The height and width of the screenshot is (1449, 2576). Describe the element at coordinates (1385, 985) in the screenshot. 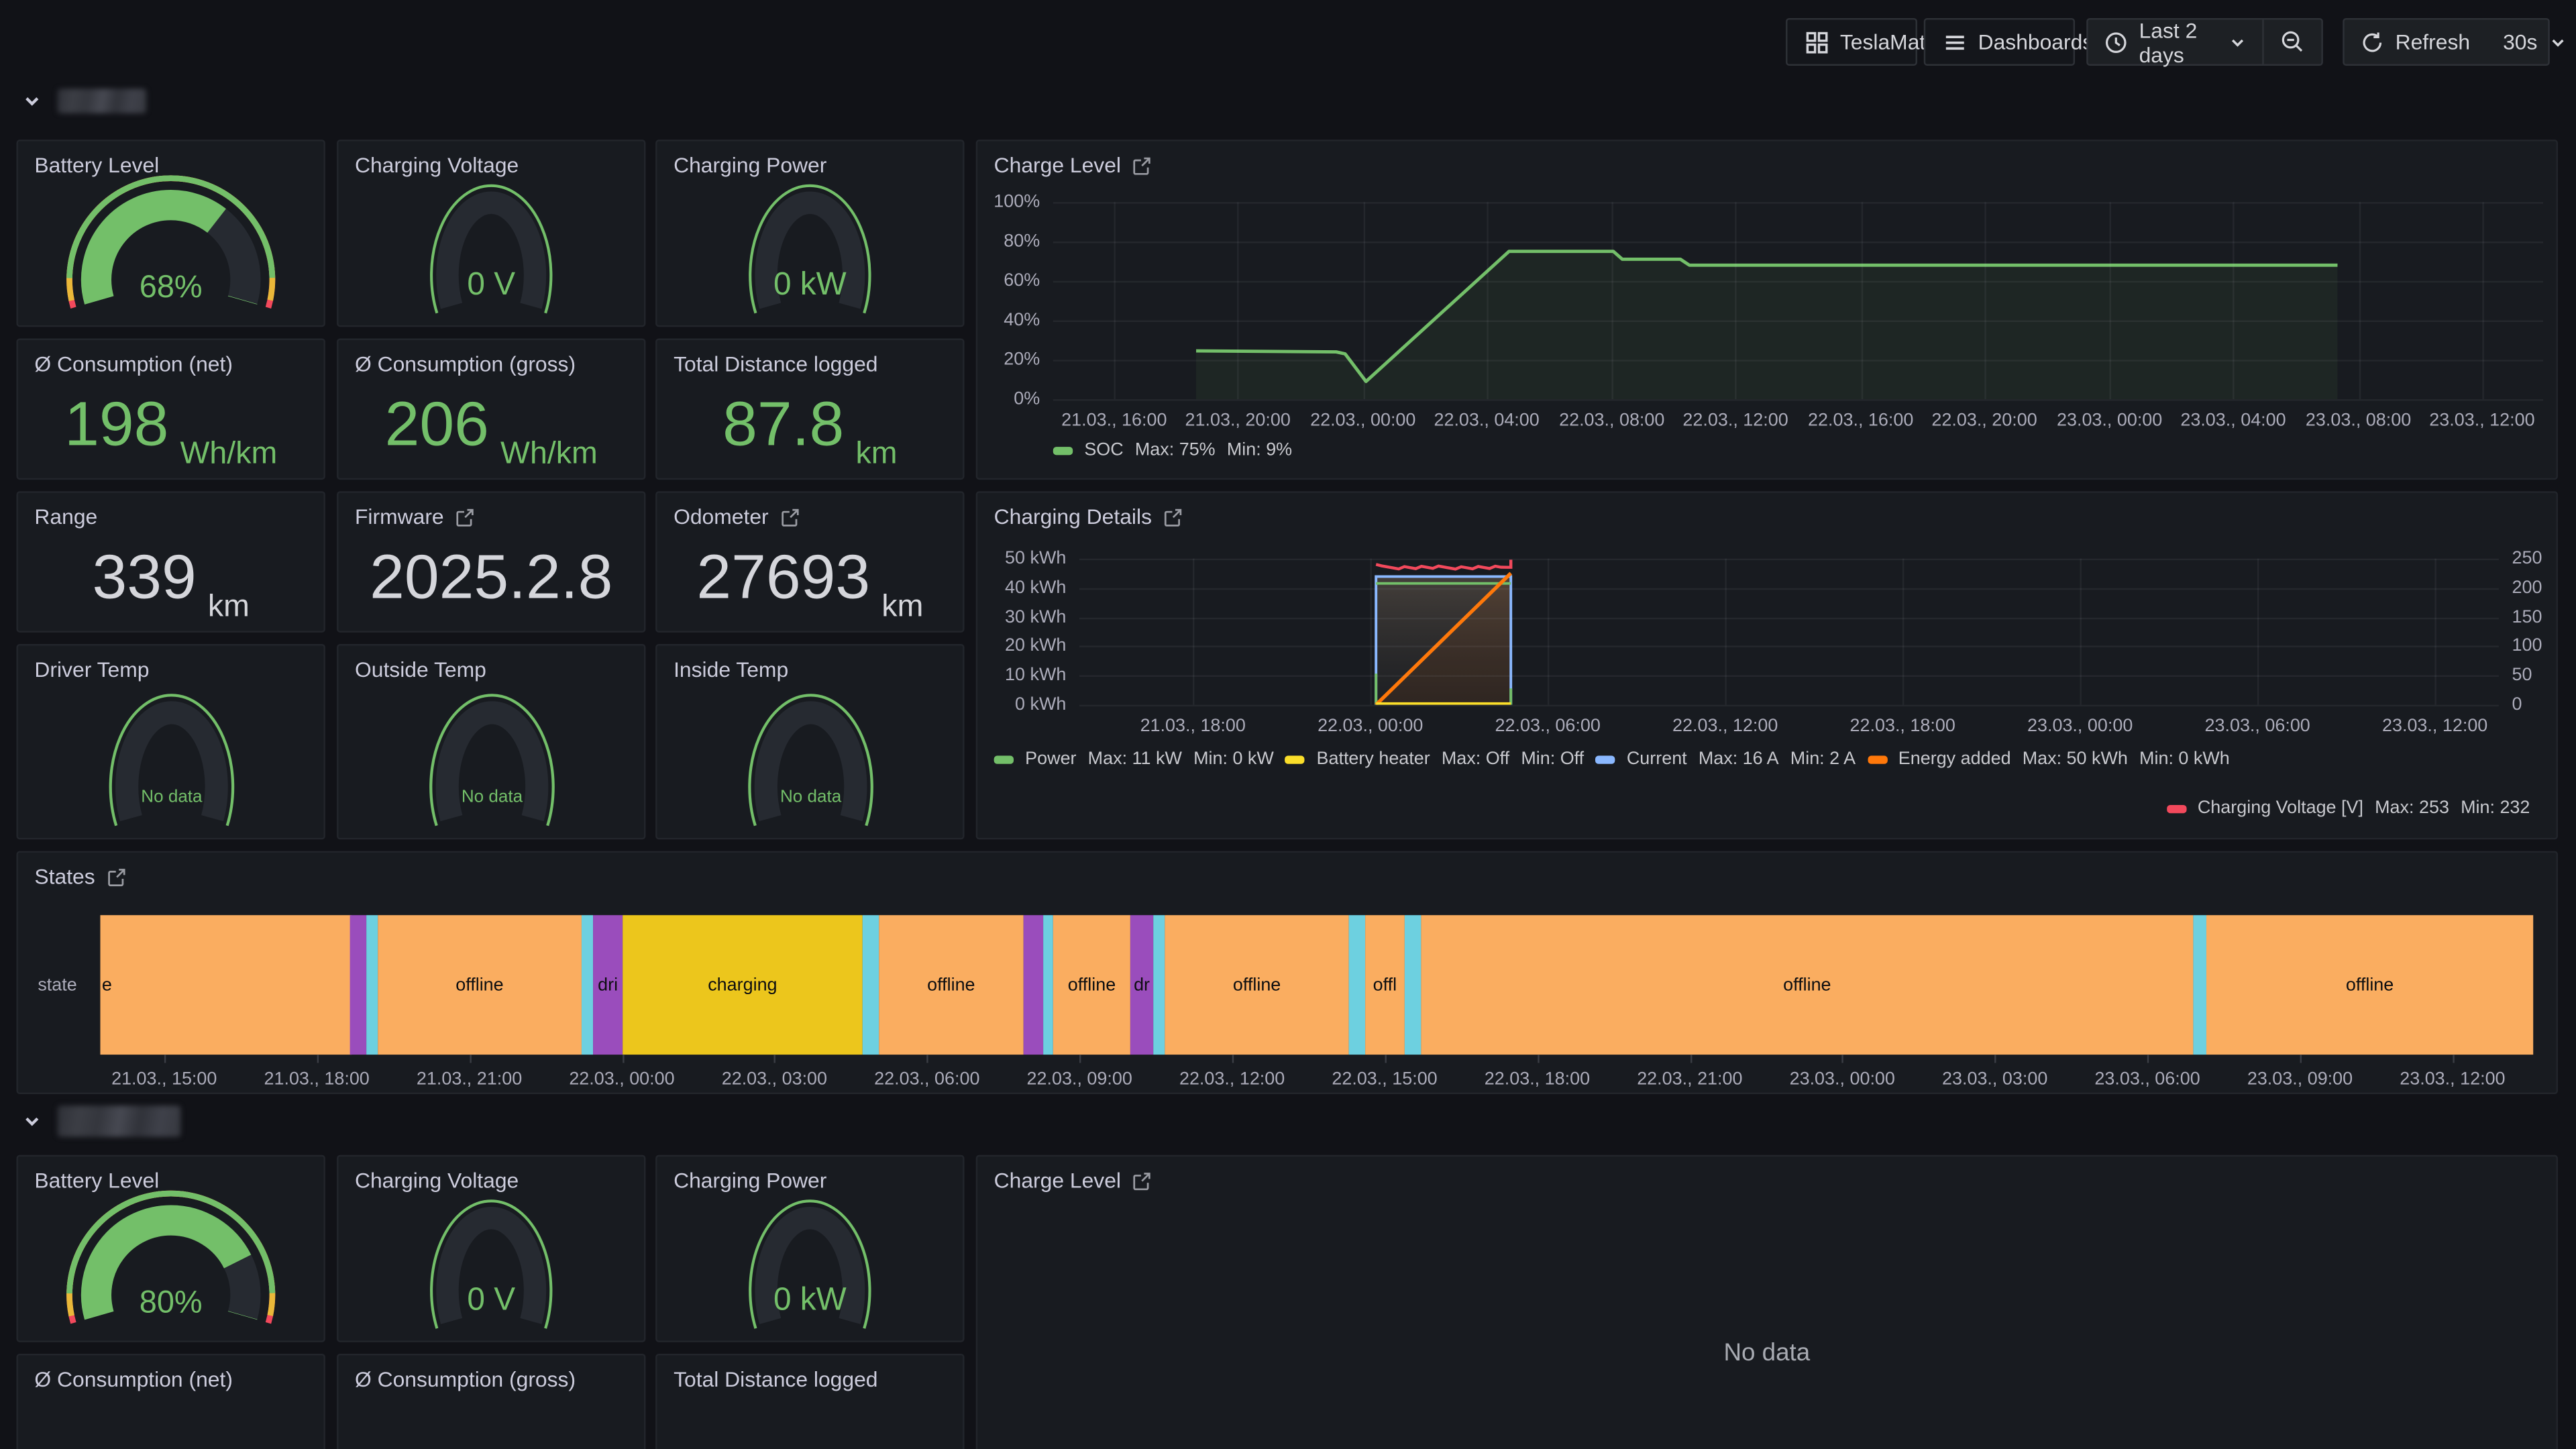

I see `state-segment-offline: offl` at that location.